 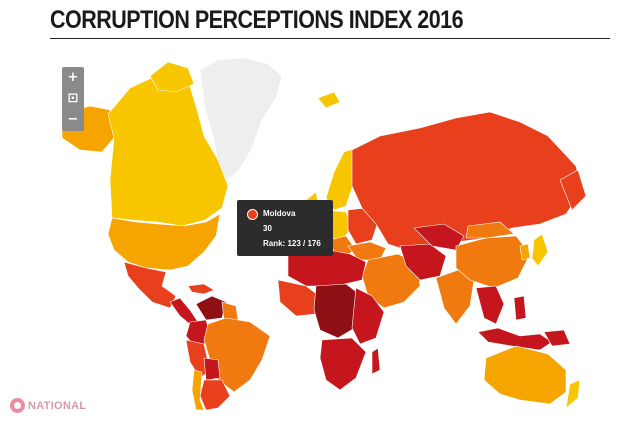 I want to click on region-new-zealand, so click(x=573, y=394).